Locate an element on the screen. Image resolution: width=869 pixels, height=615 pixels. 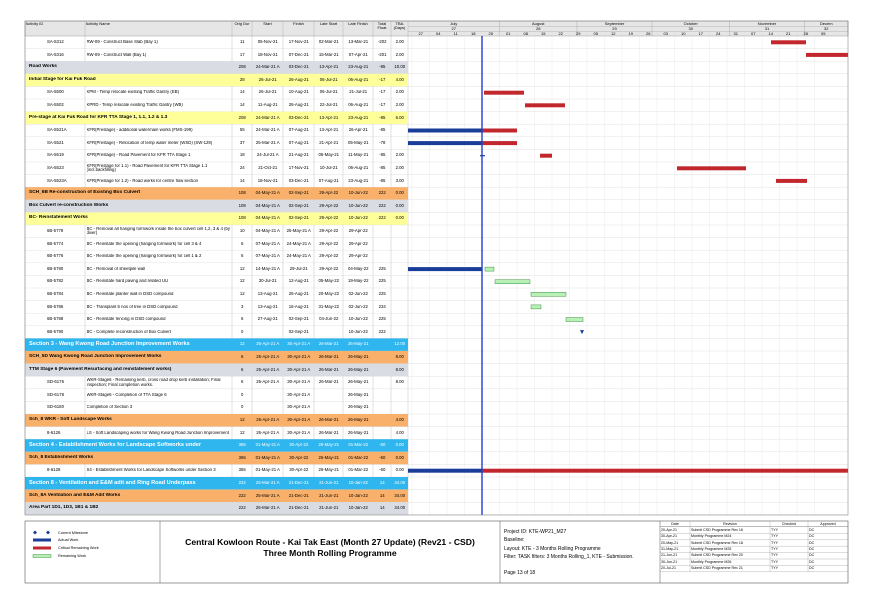
cell: 2.00 is located at coordinates (399, 54).